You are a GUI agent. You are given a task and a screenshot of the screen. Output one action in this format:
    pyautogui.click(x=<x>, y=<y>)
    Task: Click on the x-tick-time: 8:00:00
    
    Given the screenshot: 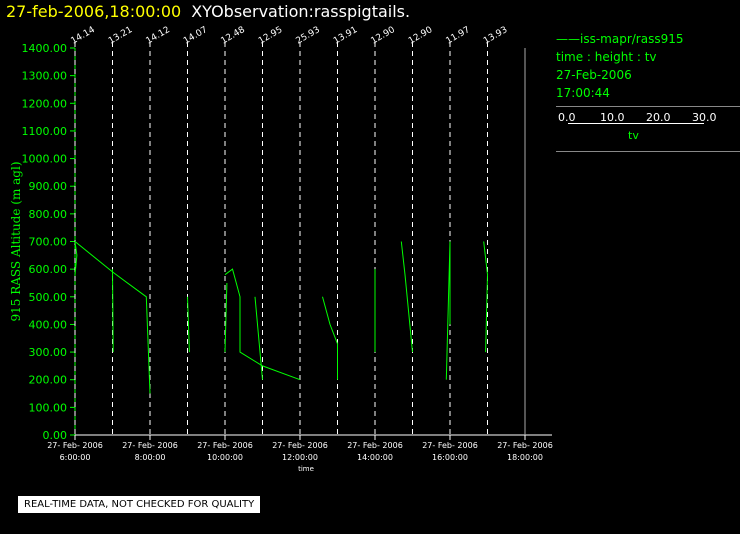 What is the action you would take?
    pyautogui.click(x=150, y=457)
    